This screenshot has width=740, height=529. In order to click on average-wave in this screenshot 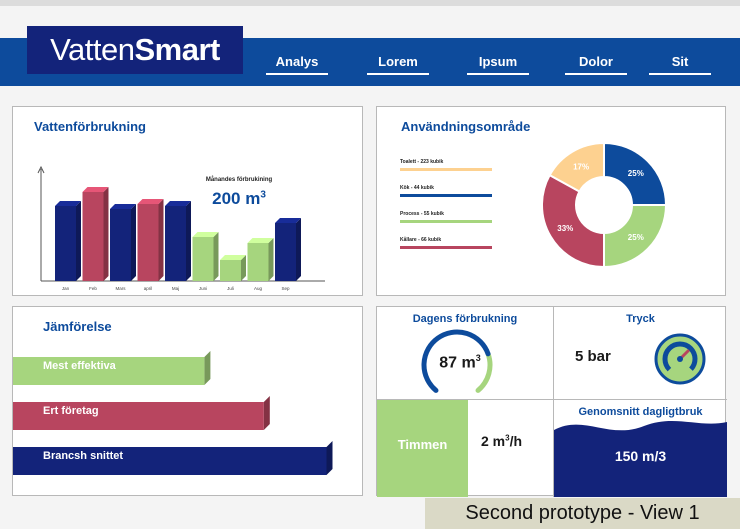, I will do `click(640, 458)`.